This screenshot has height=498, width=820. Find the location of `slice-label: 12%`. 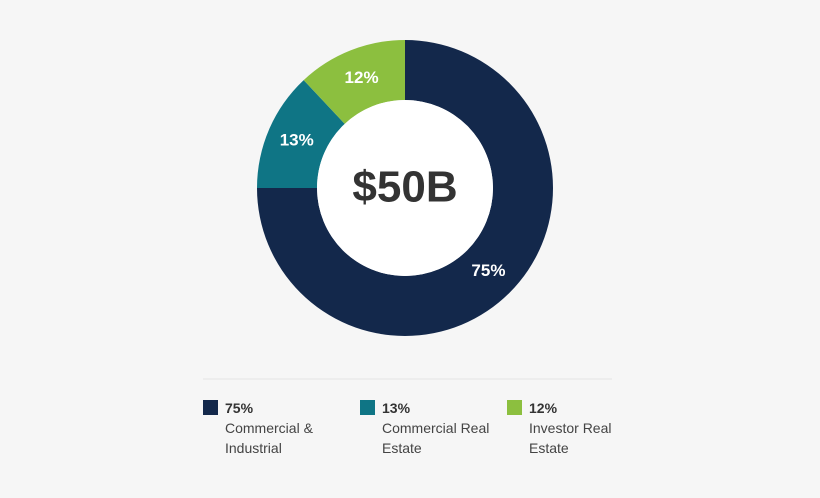

slice-label: 12% is located at coordinates (362, 77).